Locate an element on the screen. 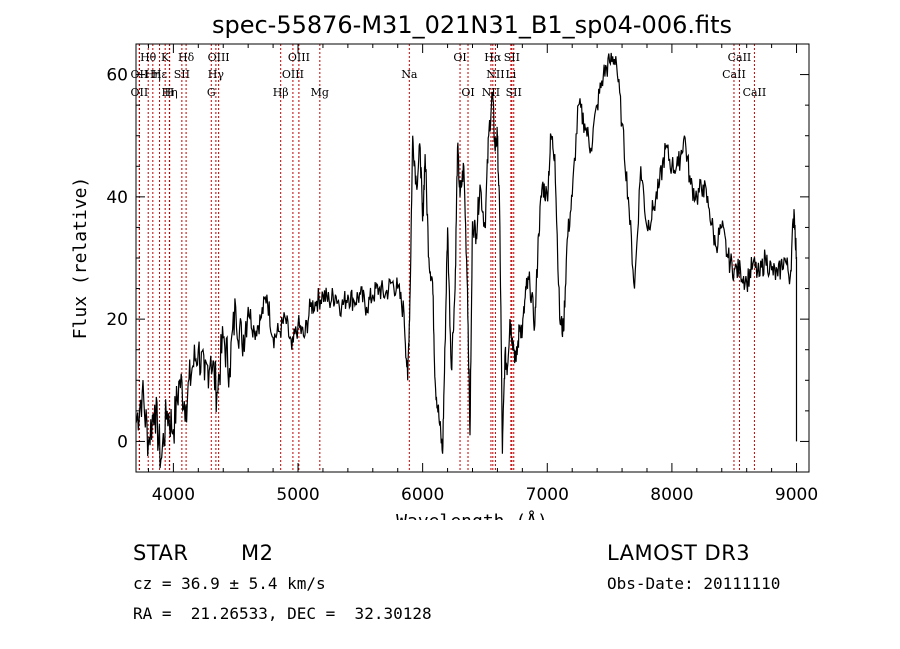 Image resolution: width=900 pixels, height=649 pixels. y-axis-label: Flux (relative) is located at coordinates (80, 258).